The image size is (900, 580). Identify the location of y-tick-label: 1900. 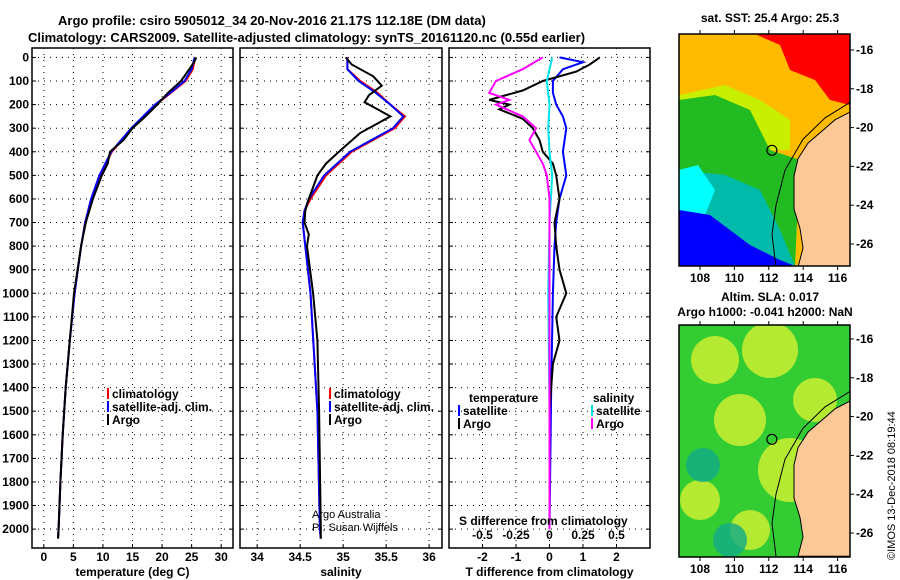
(15, 506).